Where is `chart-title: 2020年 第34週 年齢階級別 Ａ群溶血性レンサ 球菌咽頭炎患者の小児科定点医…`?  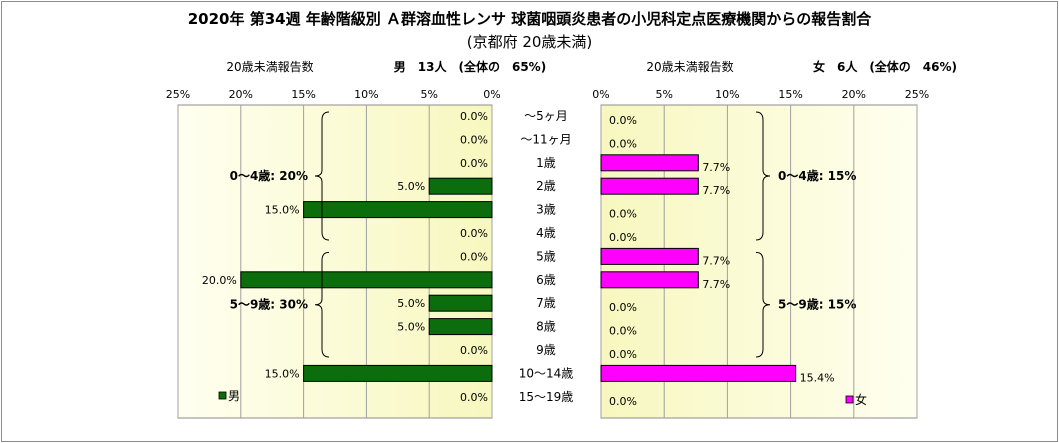
chart-title: 2020年 第34週 年齢階級別 Ａ群溶血性レンサ 球菌咽頭炎患者の小児科定点医… is located at coordinates (529, 19).